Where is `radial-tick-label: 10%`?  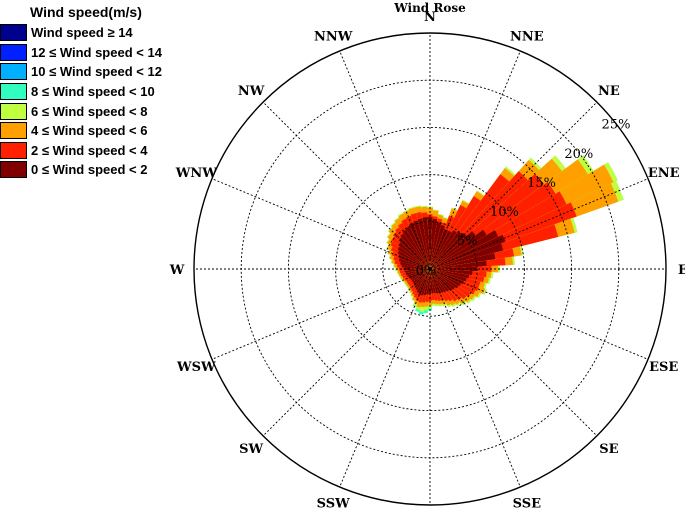 radial-tick-label: 10% is located at coordinates (504, 212).